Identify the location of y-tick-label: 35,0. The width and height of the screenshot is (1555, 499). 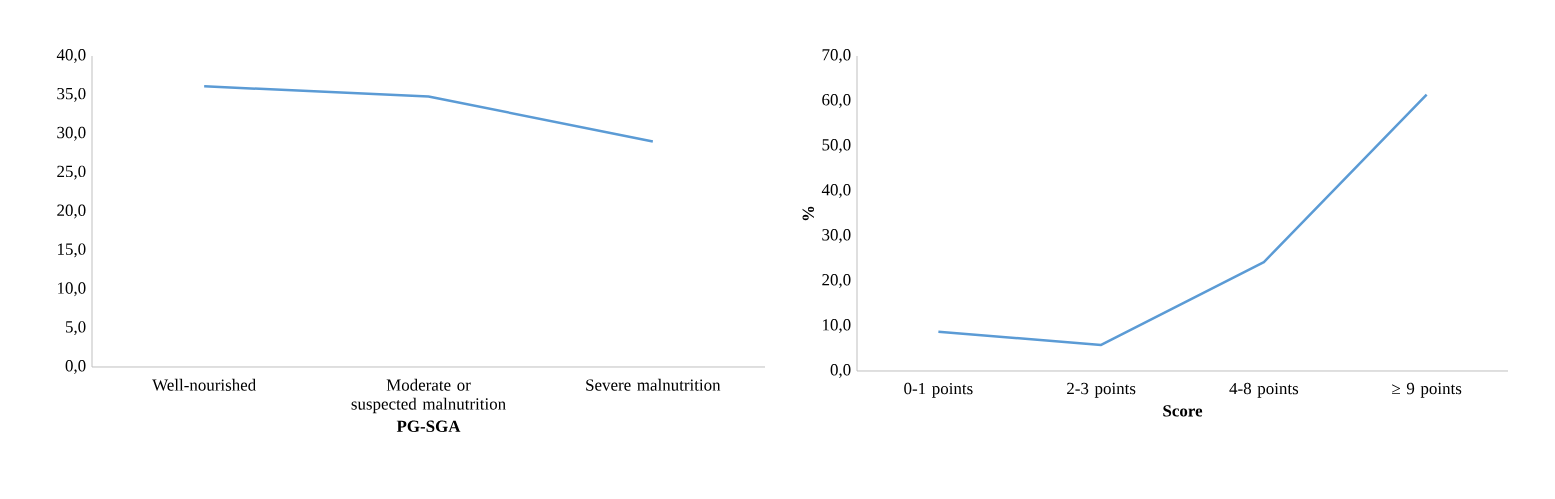
(71, 94).